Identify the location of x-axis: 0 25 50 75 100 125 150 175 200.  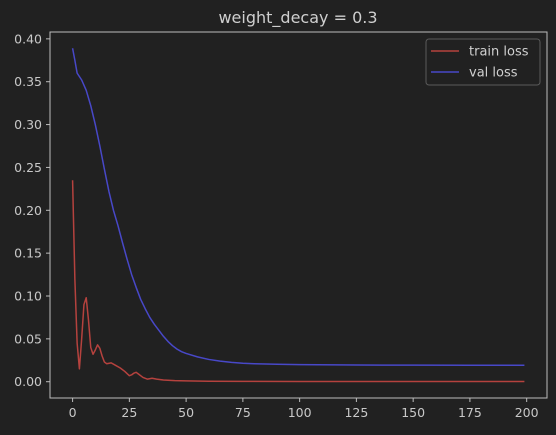
(304, 409).